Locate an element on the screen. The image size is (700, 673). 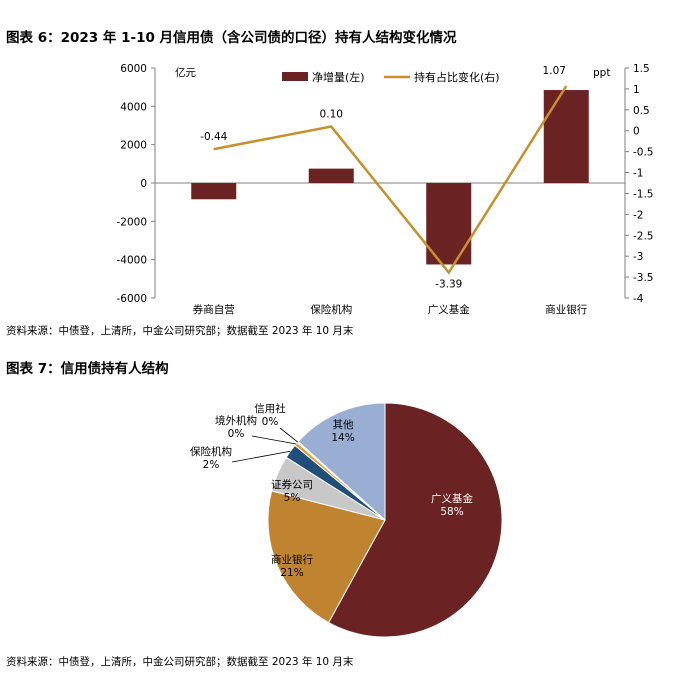
left-axis-unit: 亿元 is located at coordinates (185, 72).